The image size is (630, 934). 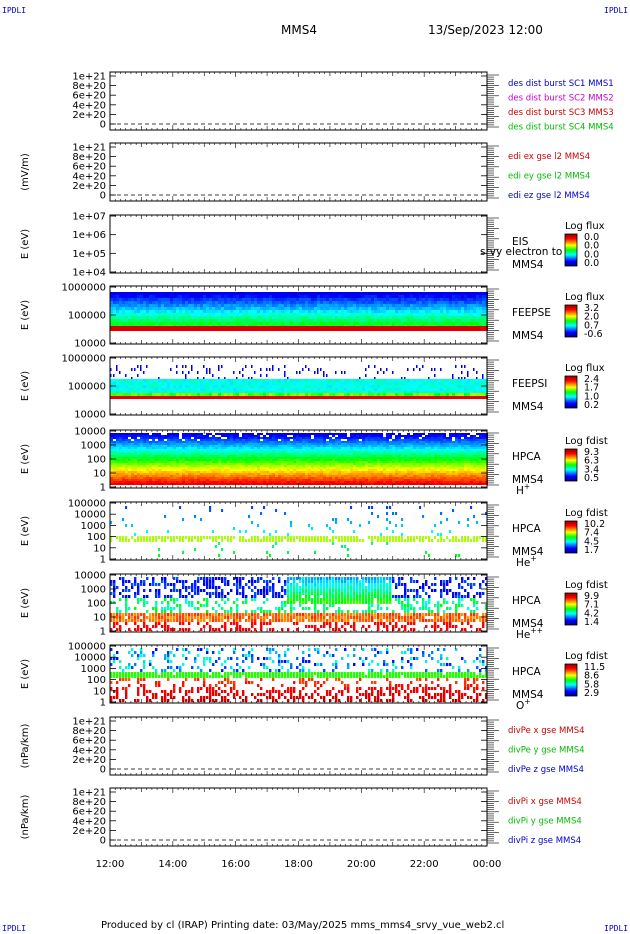 I want to click on y-tick-label: 1e+07, so click(x=89, y=217).